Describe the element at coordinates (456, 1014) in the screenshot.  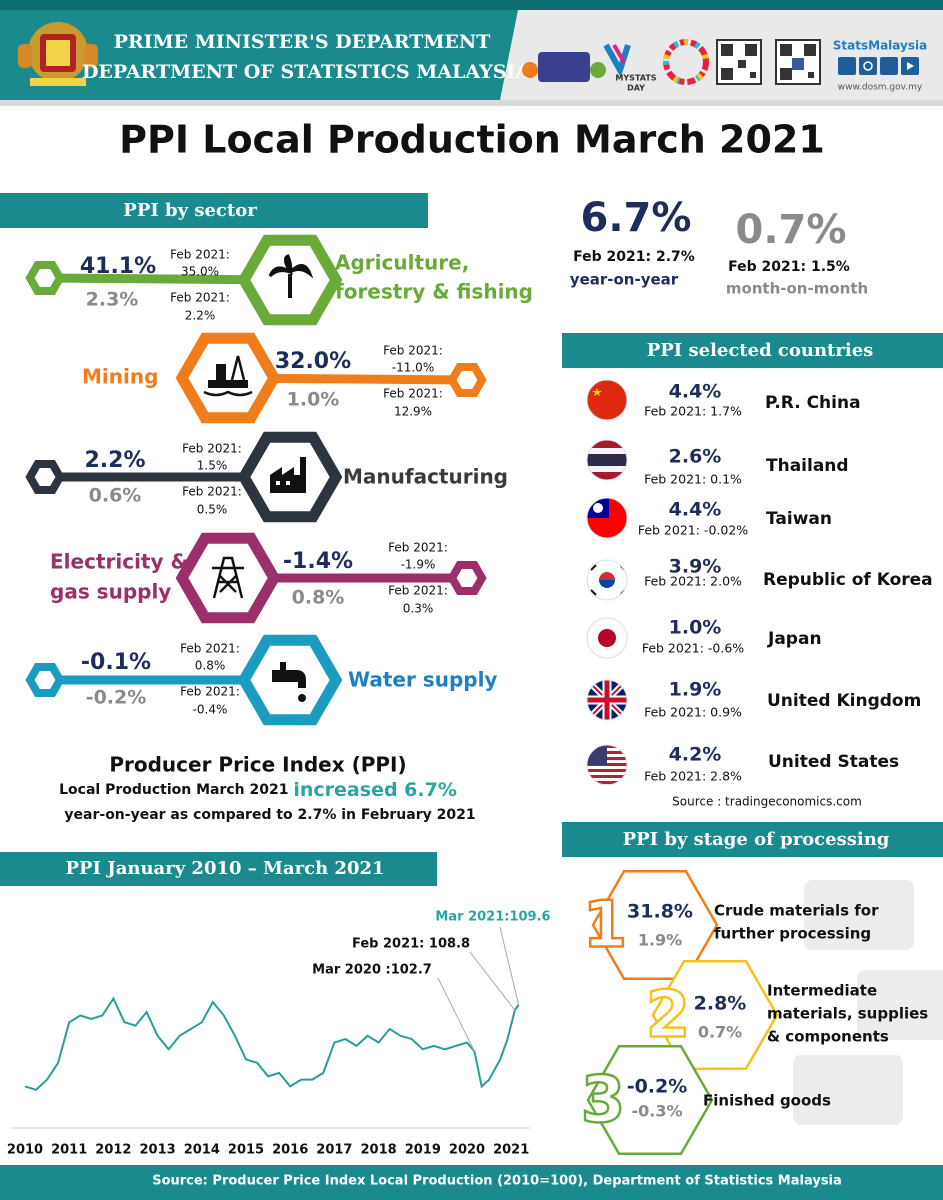
I see `leader-line` at that location.